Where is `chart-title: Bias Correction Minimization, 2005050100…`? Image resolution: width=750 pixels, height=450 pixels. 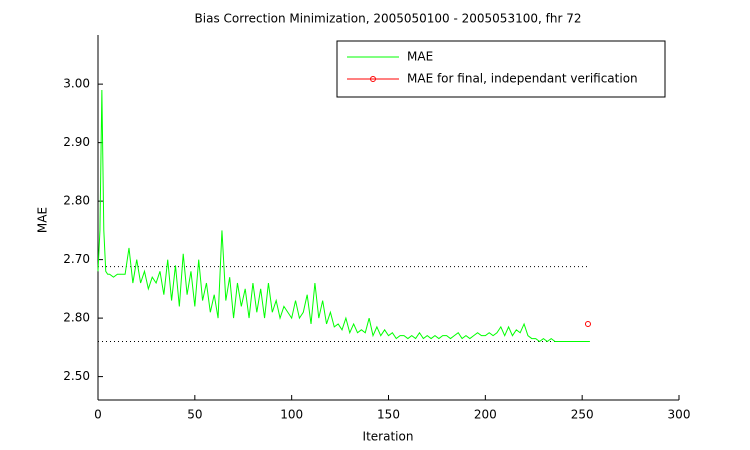 chart-title: Bias Correction Minimization, 2005050100… is located at coordinates (388, 19).